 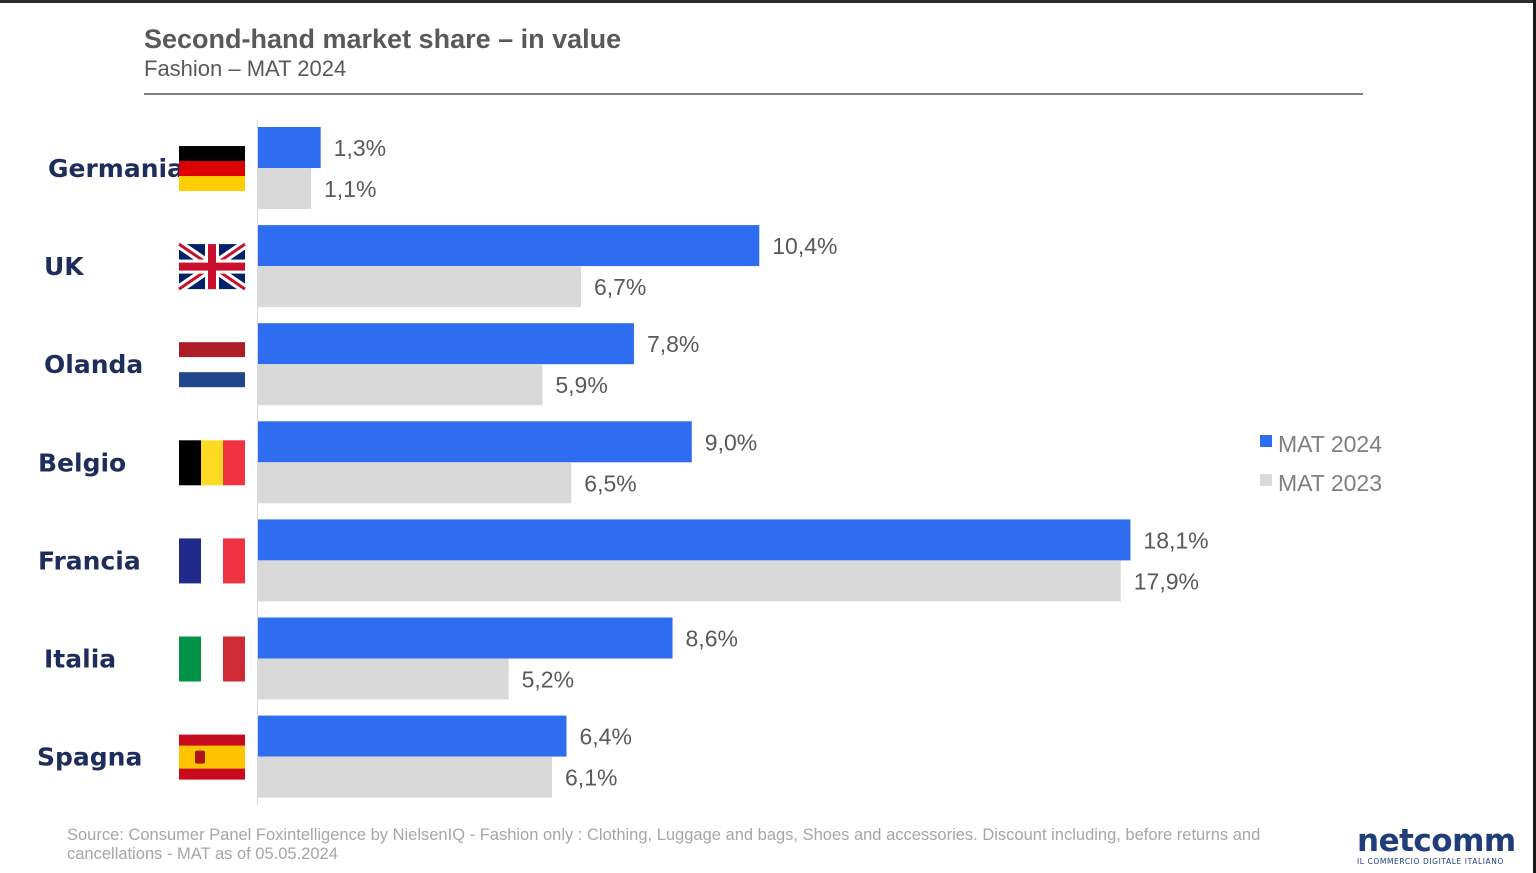 What do you see at coordinates (350, 189) in the screenshot?
I see `data-label: 1,1%` at bounding box center [350, 189].